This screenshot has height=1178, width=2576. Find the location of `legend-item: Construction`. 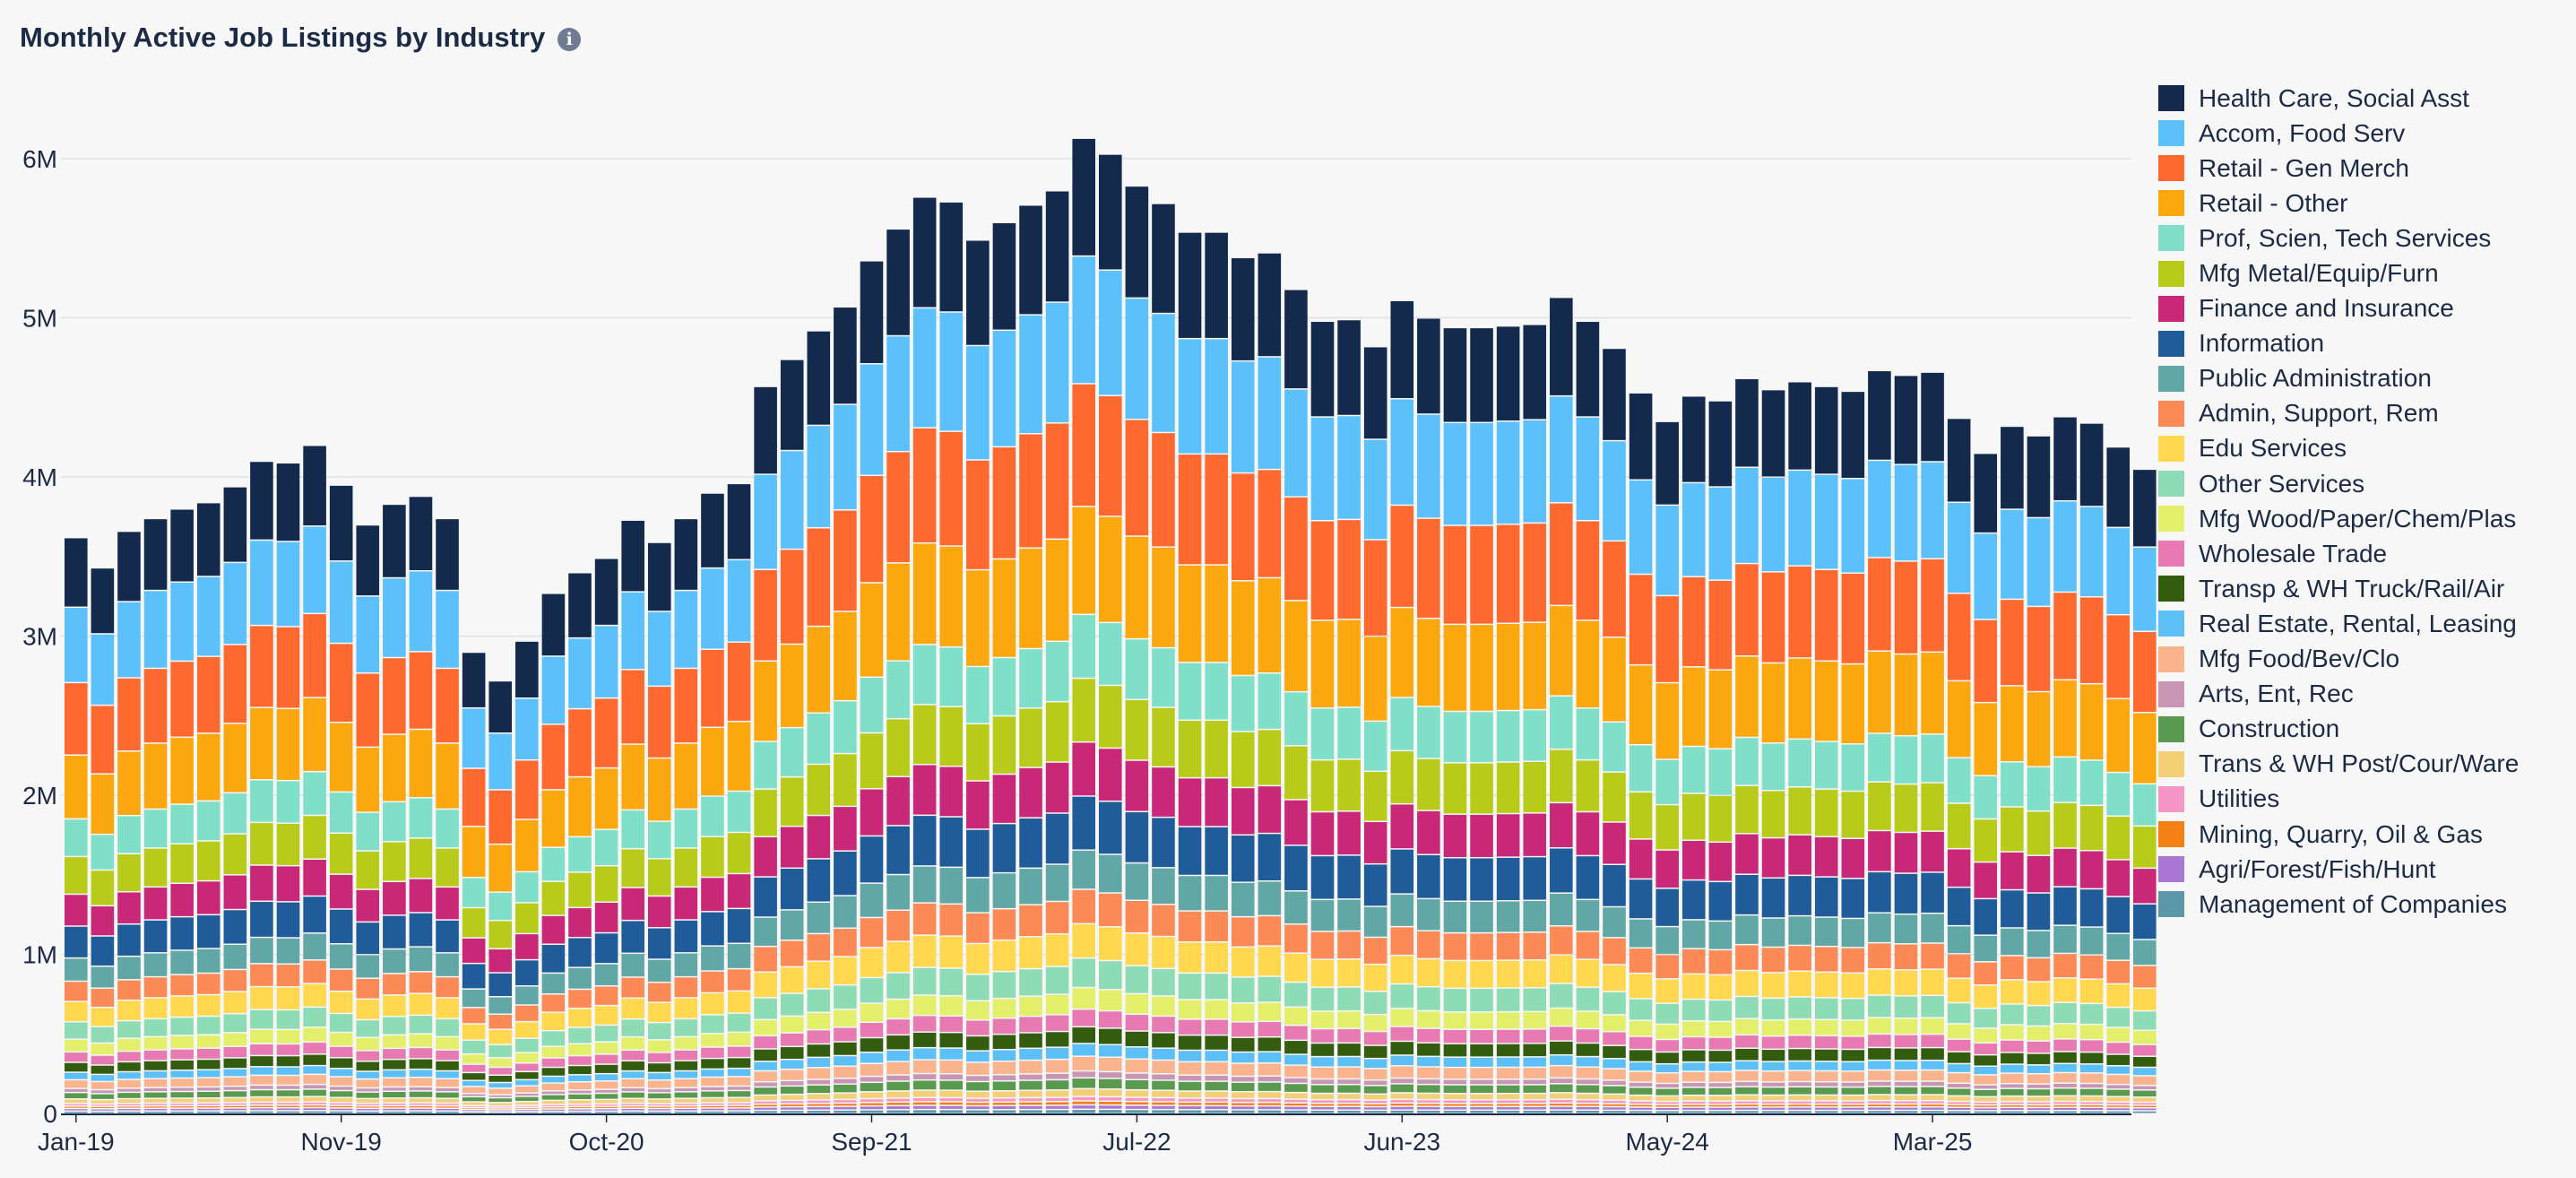

legend-item: Construction is located at coordinates (2338, 729).